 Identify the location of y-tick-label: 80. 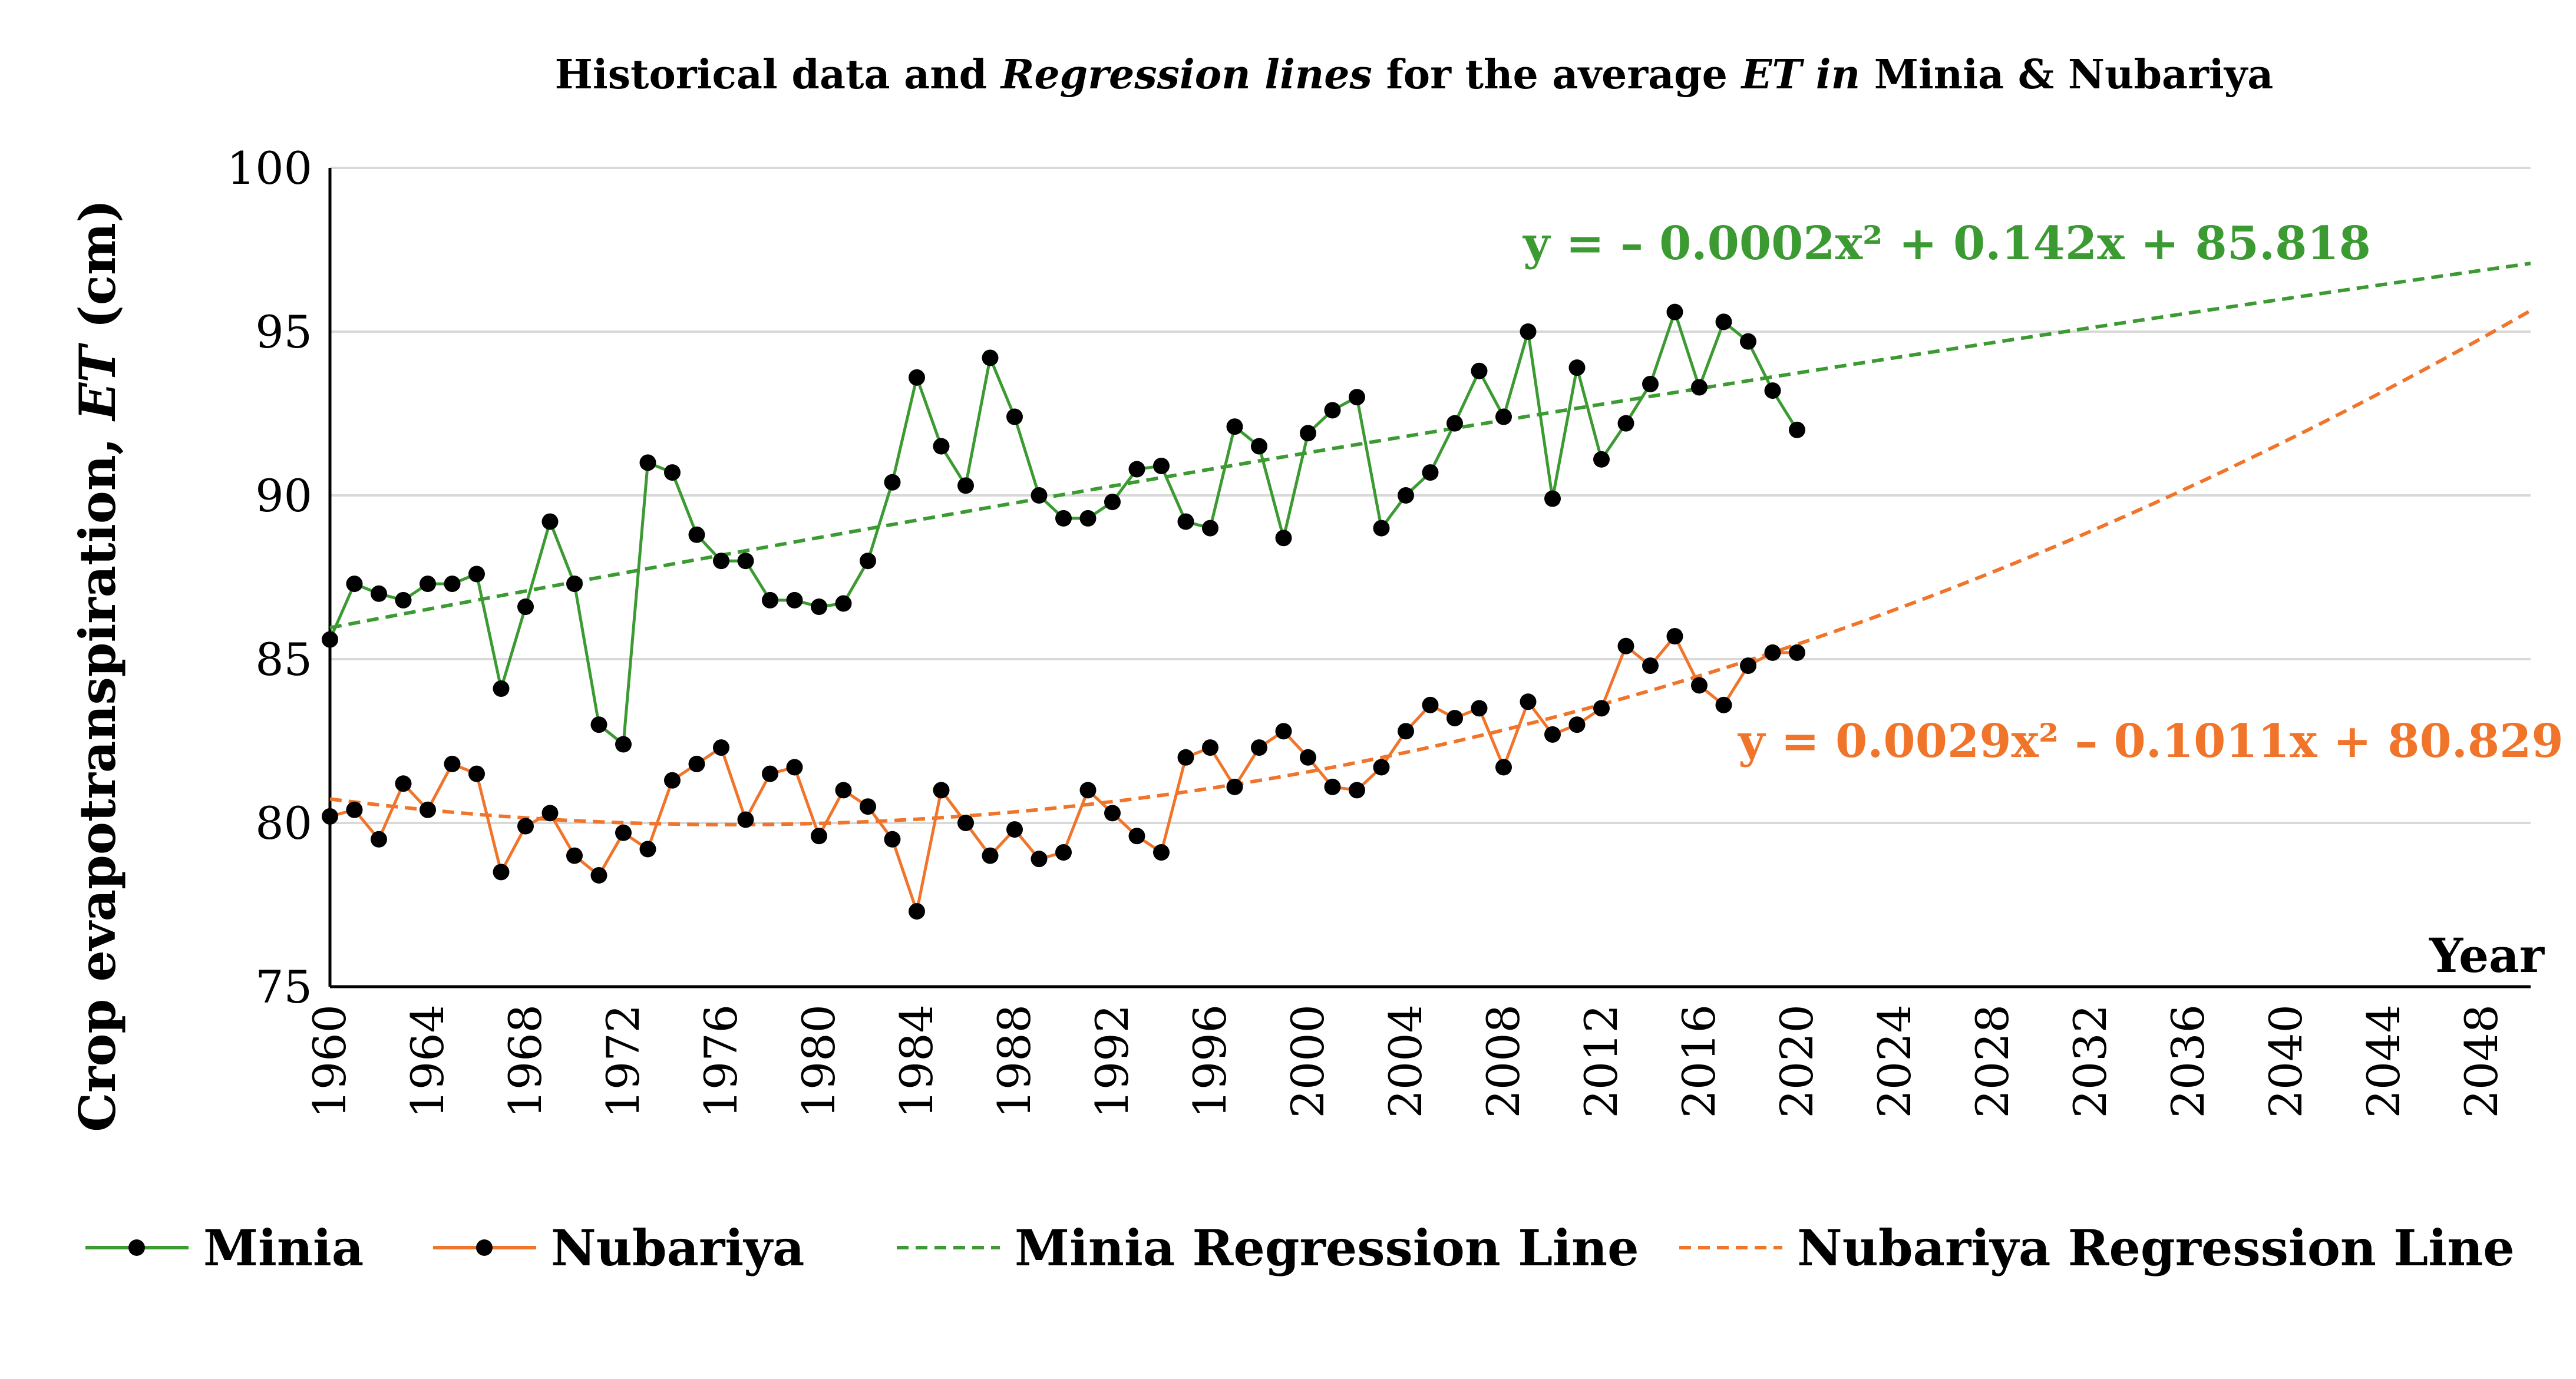
(283, 823).